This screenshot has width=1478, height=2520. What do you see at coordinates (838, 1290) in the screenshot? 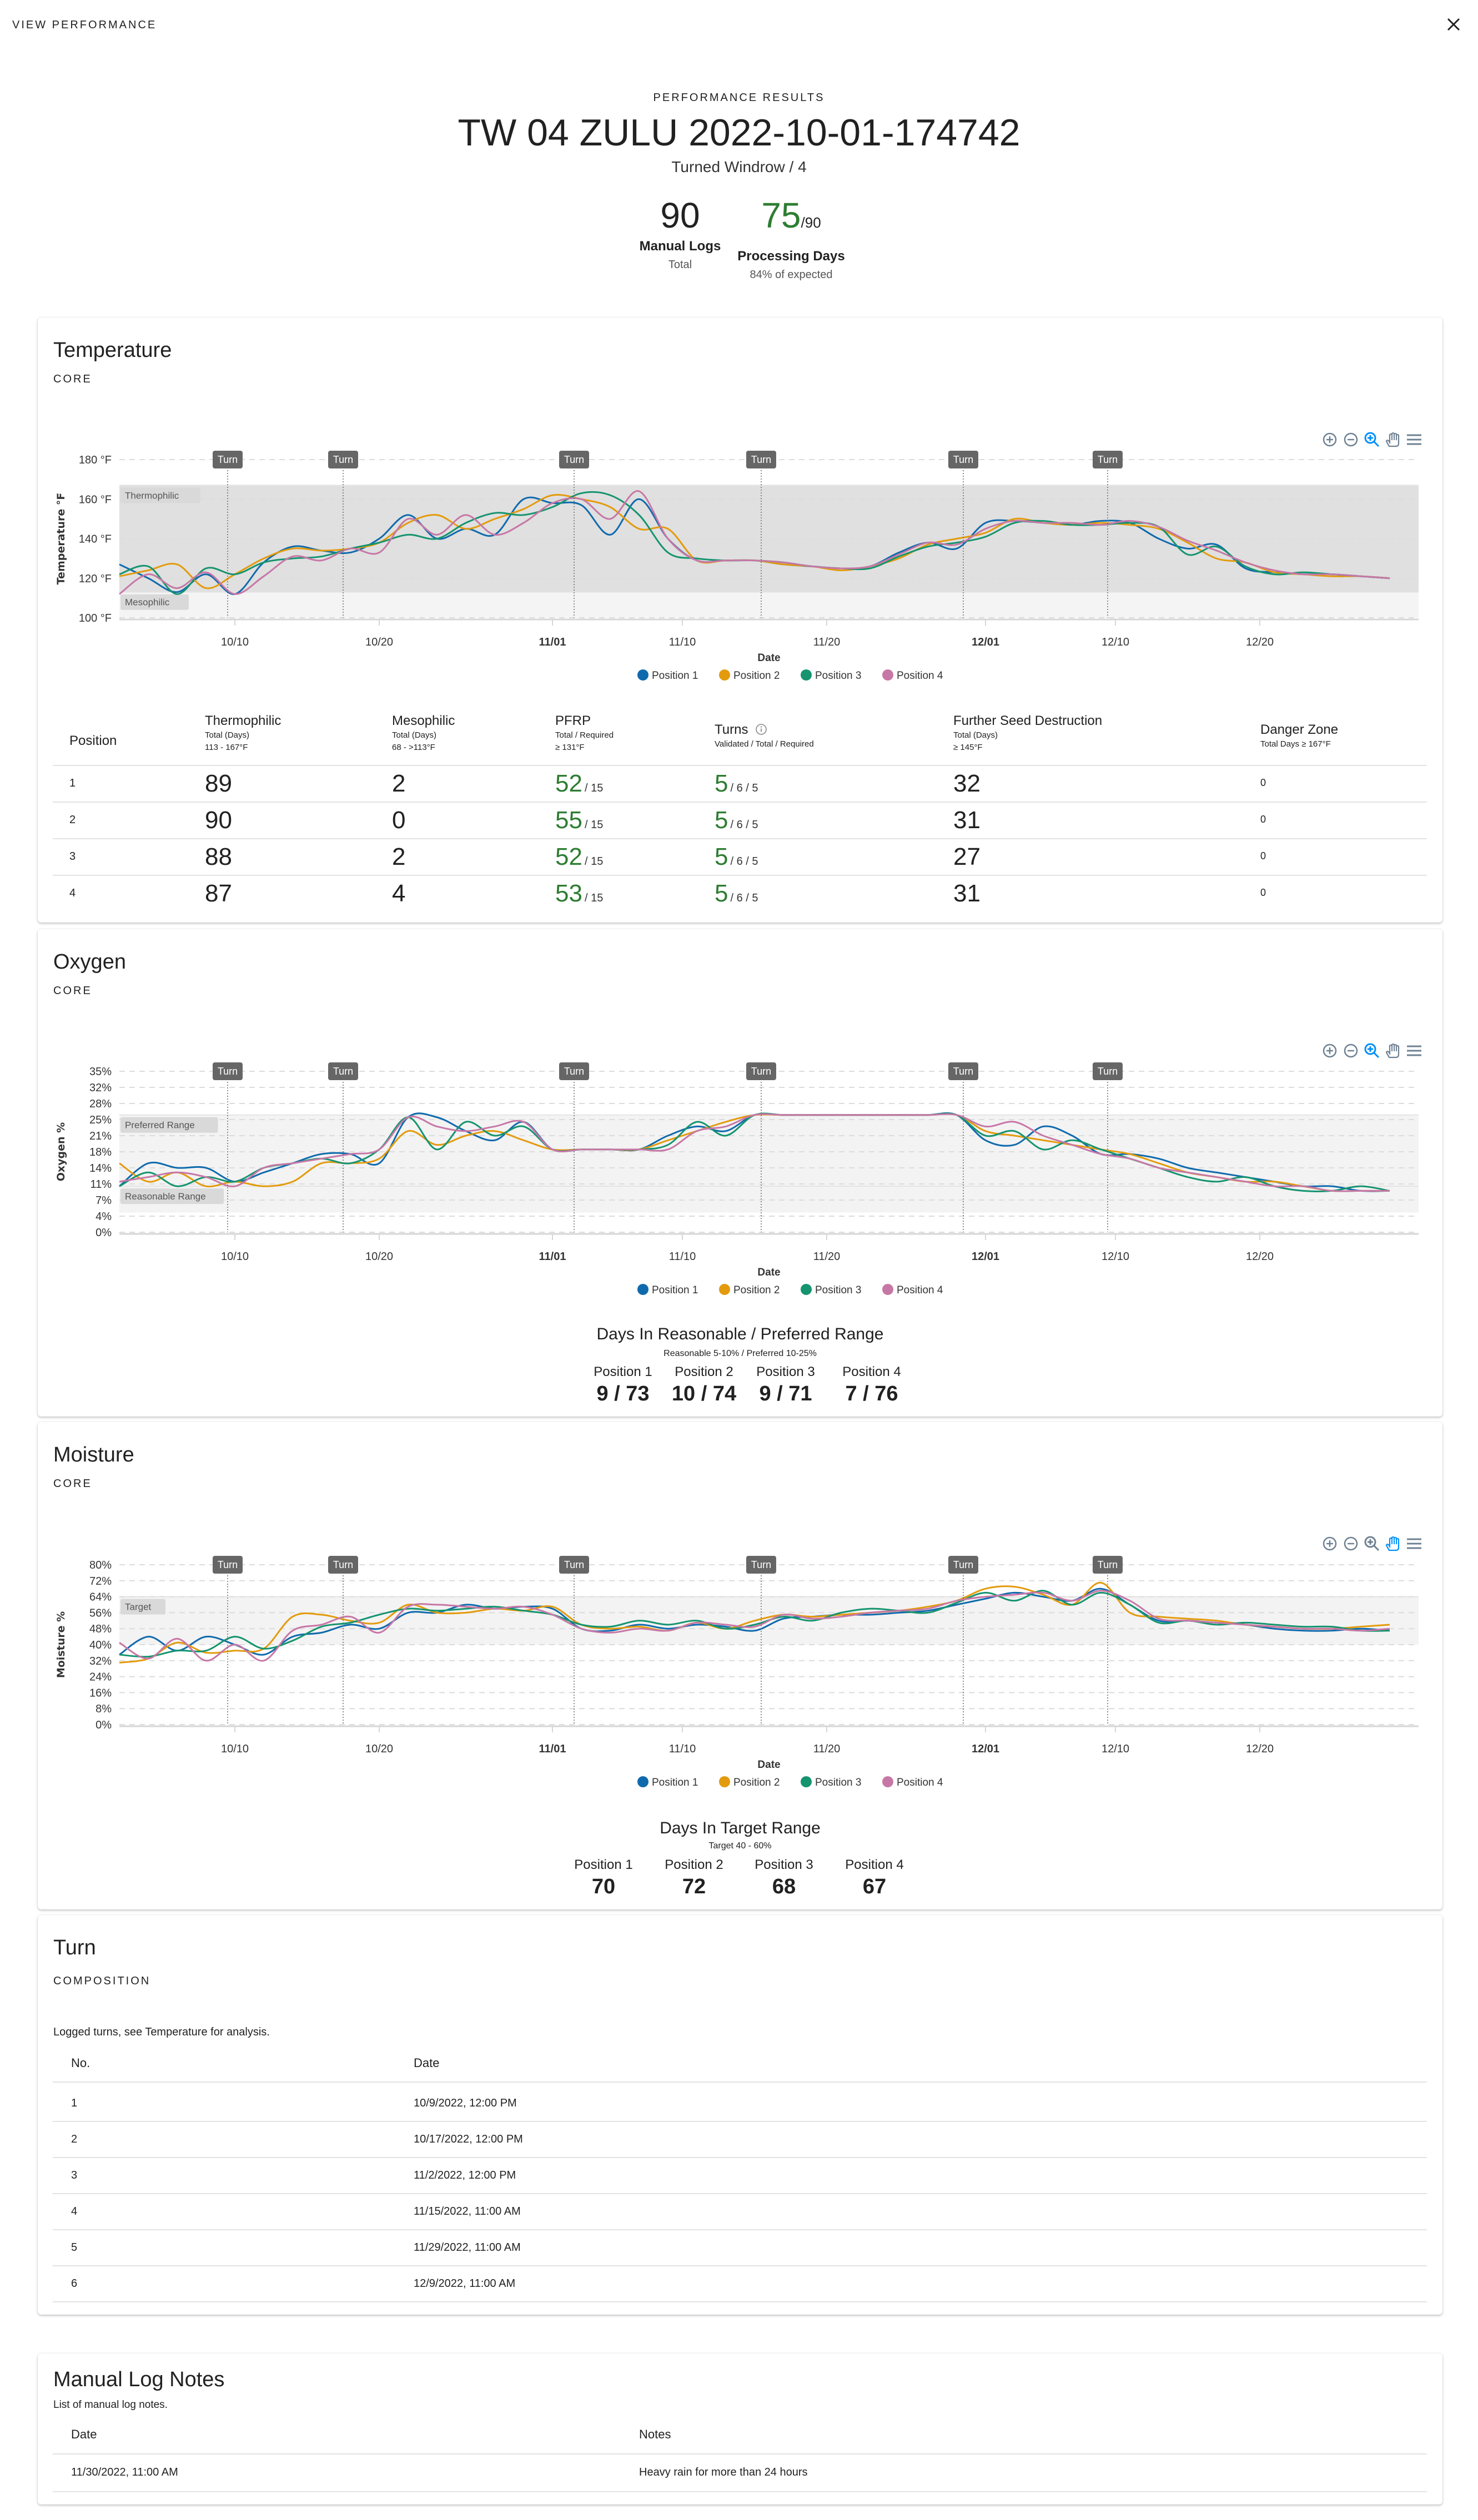
I see `legend-label: Position 3` at bounding box center [838, 1290].